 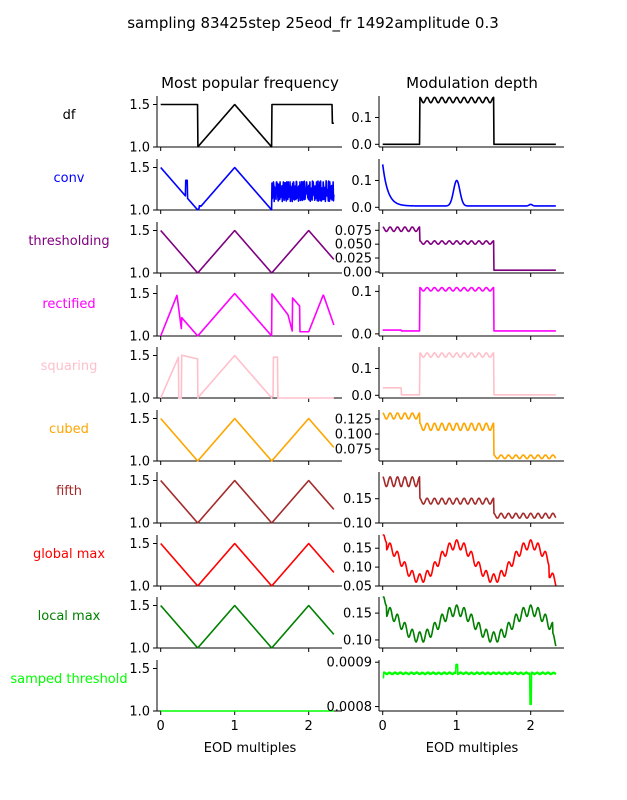 What do you see at coordinates (472, 83) in the screenshot?
I see `right-column-title: Modulation depth` at bounding box center [472, 83].